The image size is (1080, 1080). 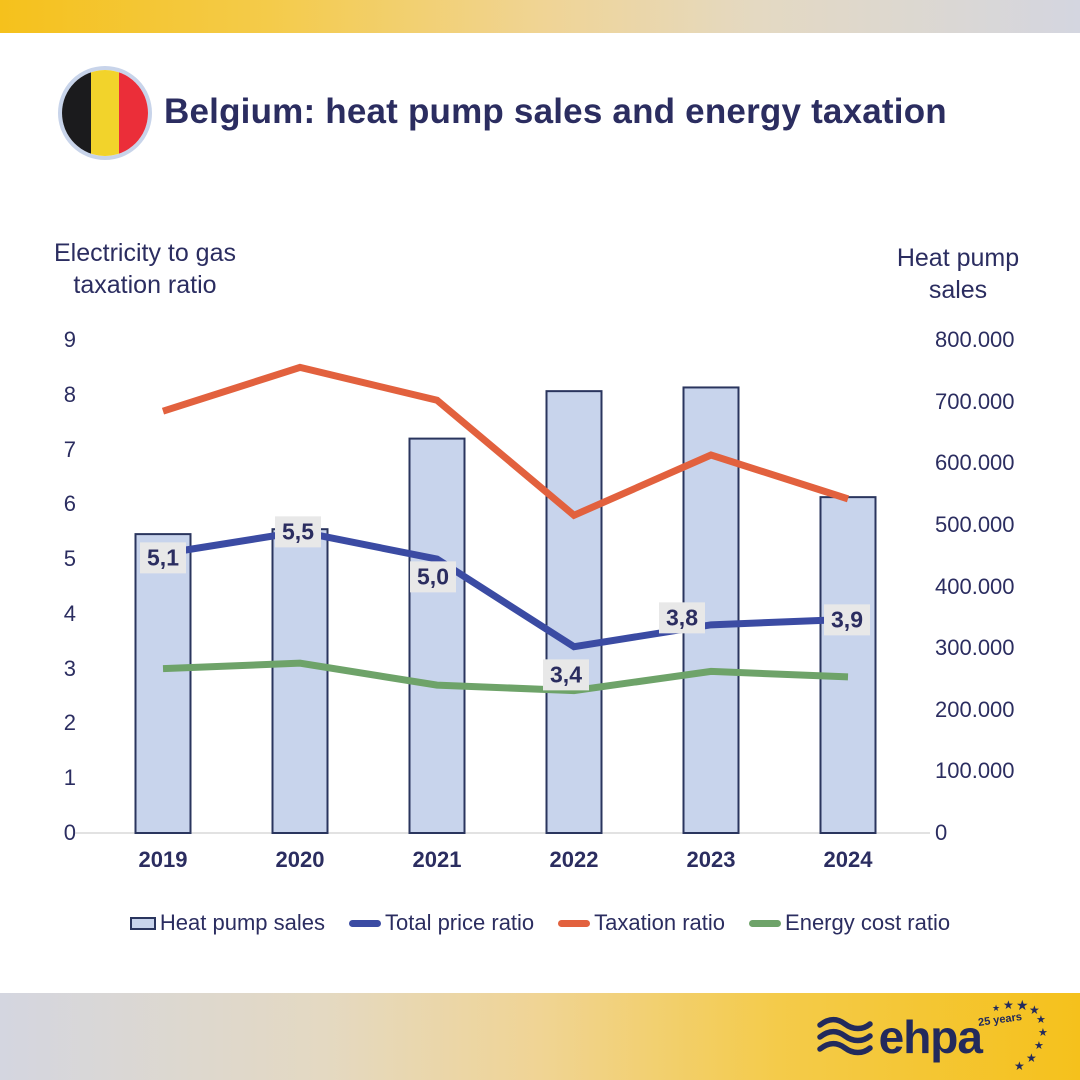 I want to click on right-axis-tick: 0, so click(x=941, y=832).